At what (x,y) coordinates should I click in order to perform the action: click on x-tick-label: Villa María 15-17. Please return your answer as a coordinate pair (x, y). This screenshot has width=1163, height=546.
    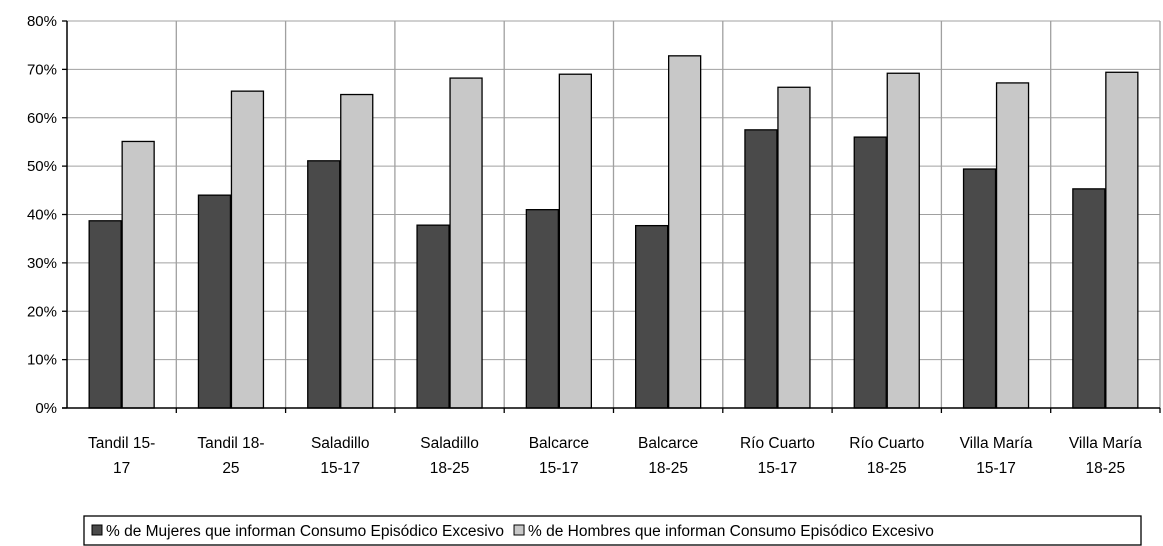
    Looking at the image, I should click on (996, 456).